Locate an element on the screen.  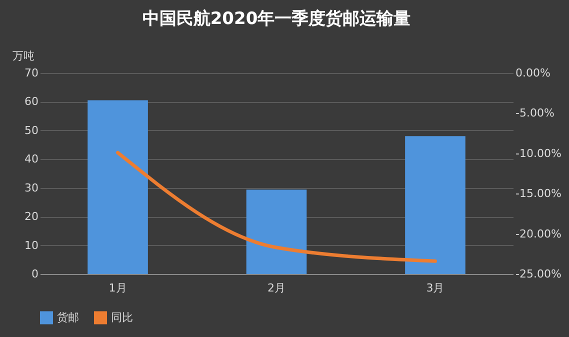
y2-tick-label: -15.00% is located at coordinates (539, 193).